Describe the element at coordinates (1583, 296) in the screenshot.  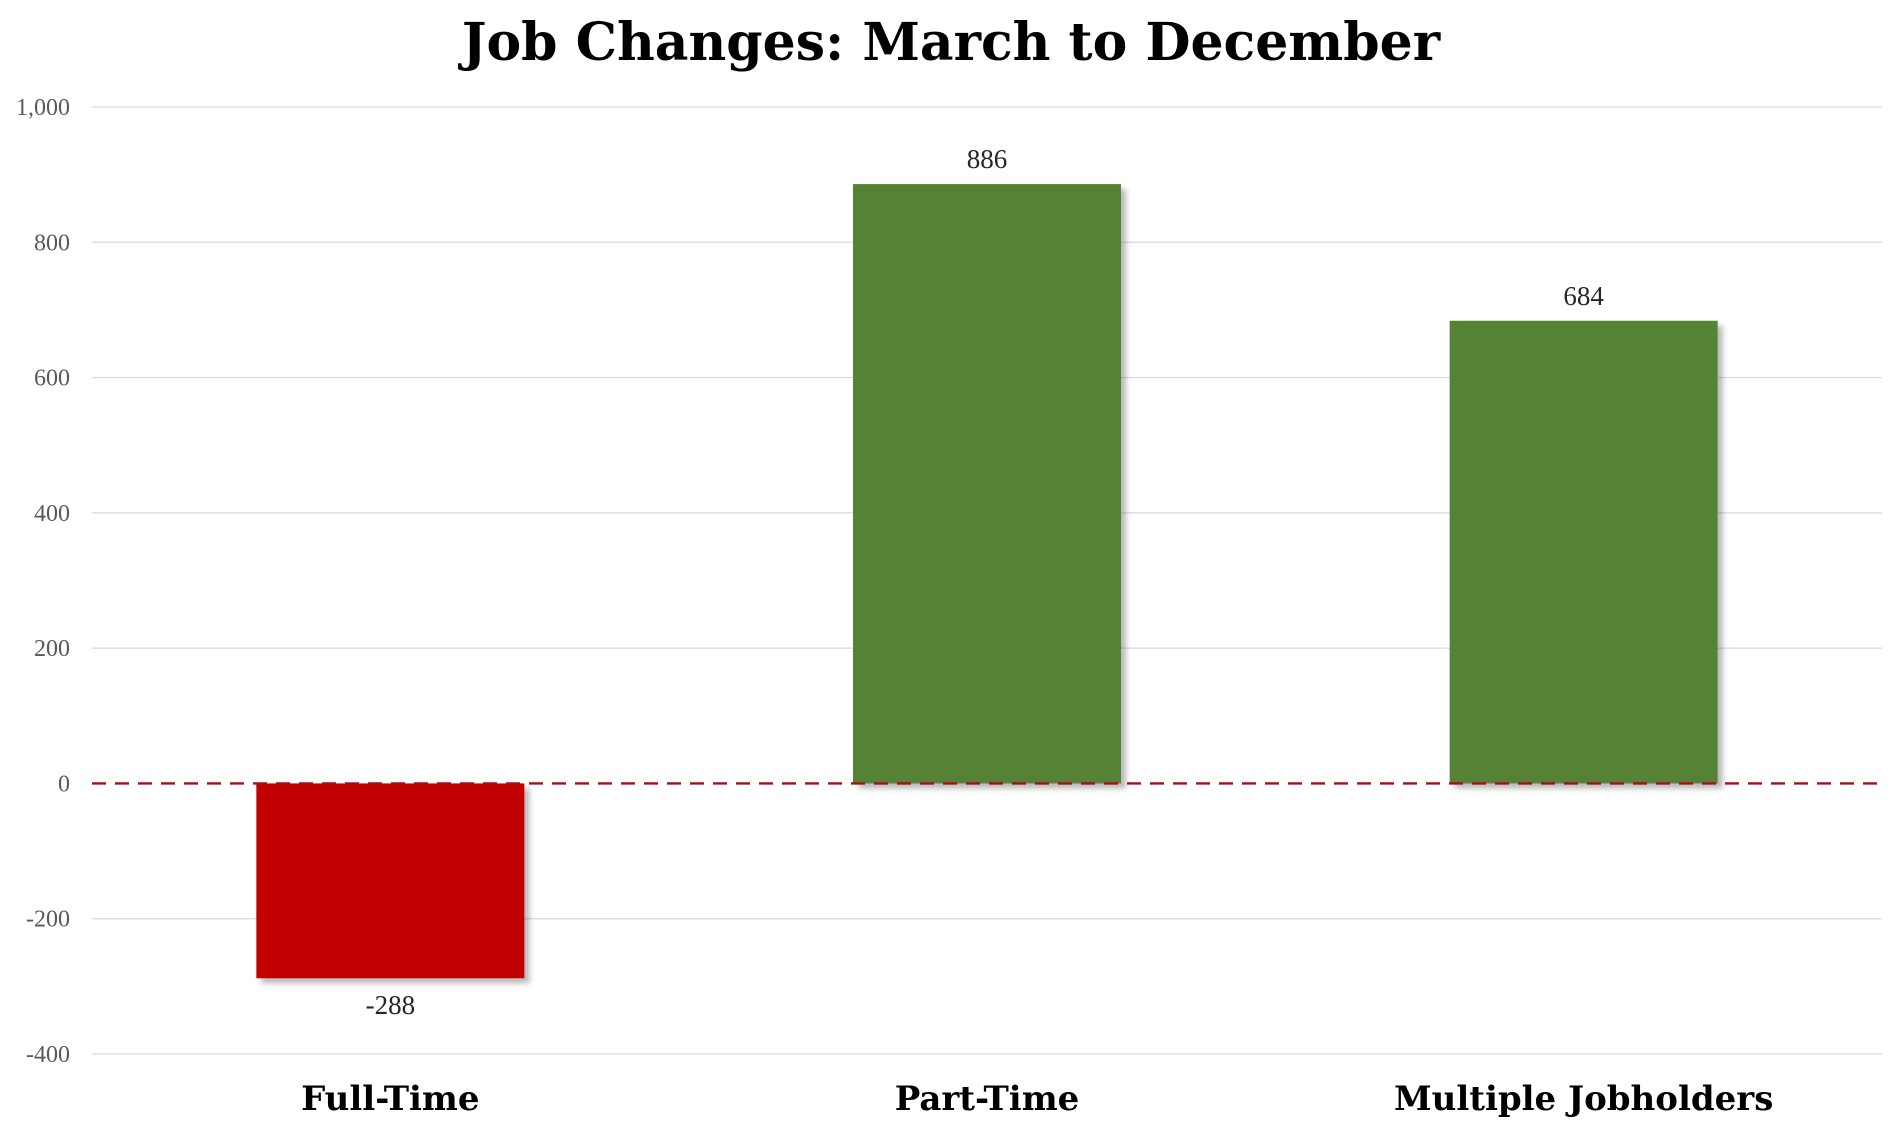
I see `data-label: 684` at that location.